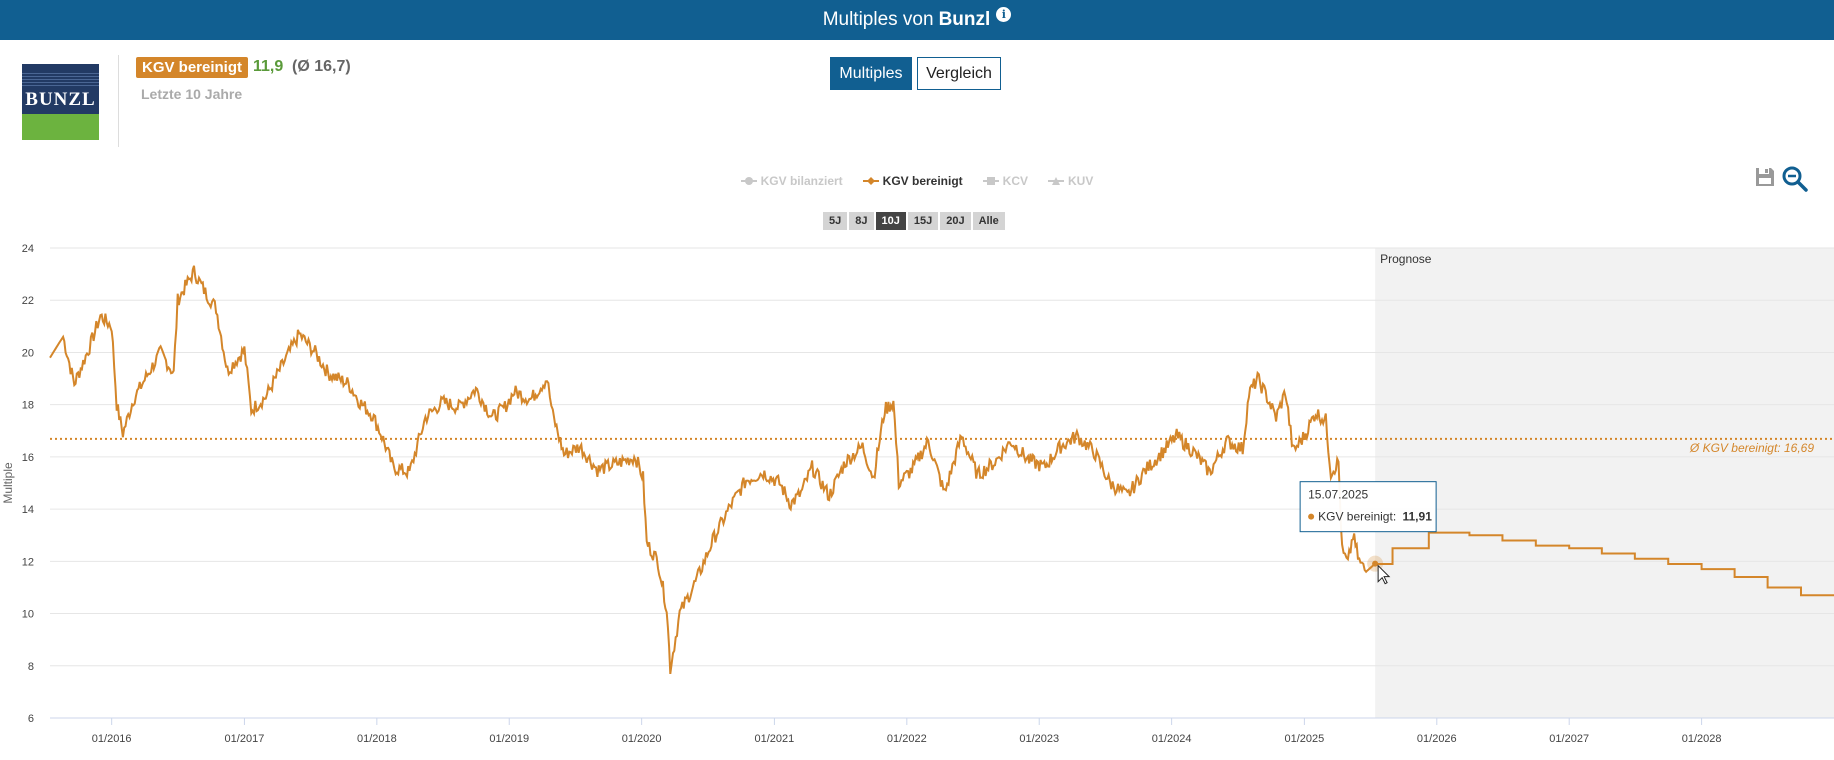 The image size is (1834, 760). Describe the element at coordinates (922, 181) in the screenshot. I see `legend-label: KGV bereinigt` at that location.